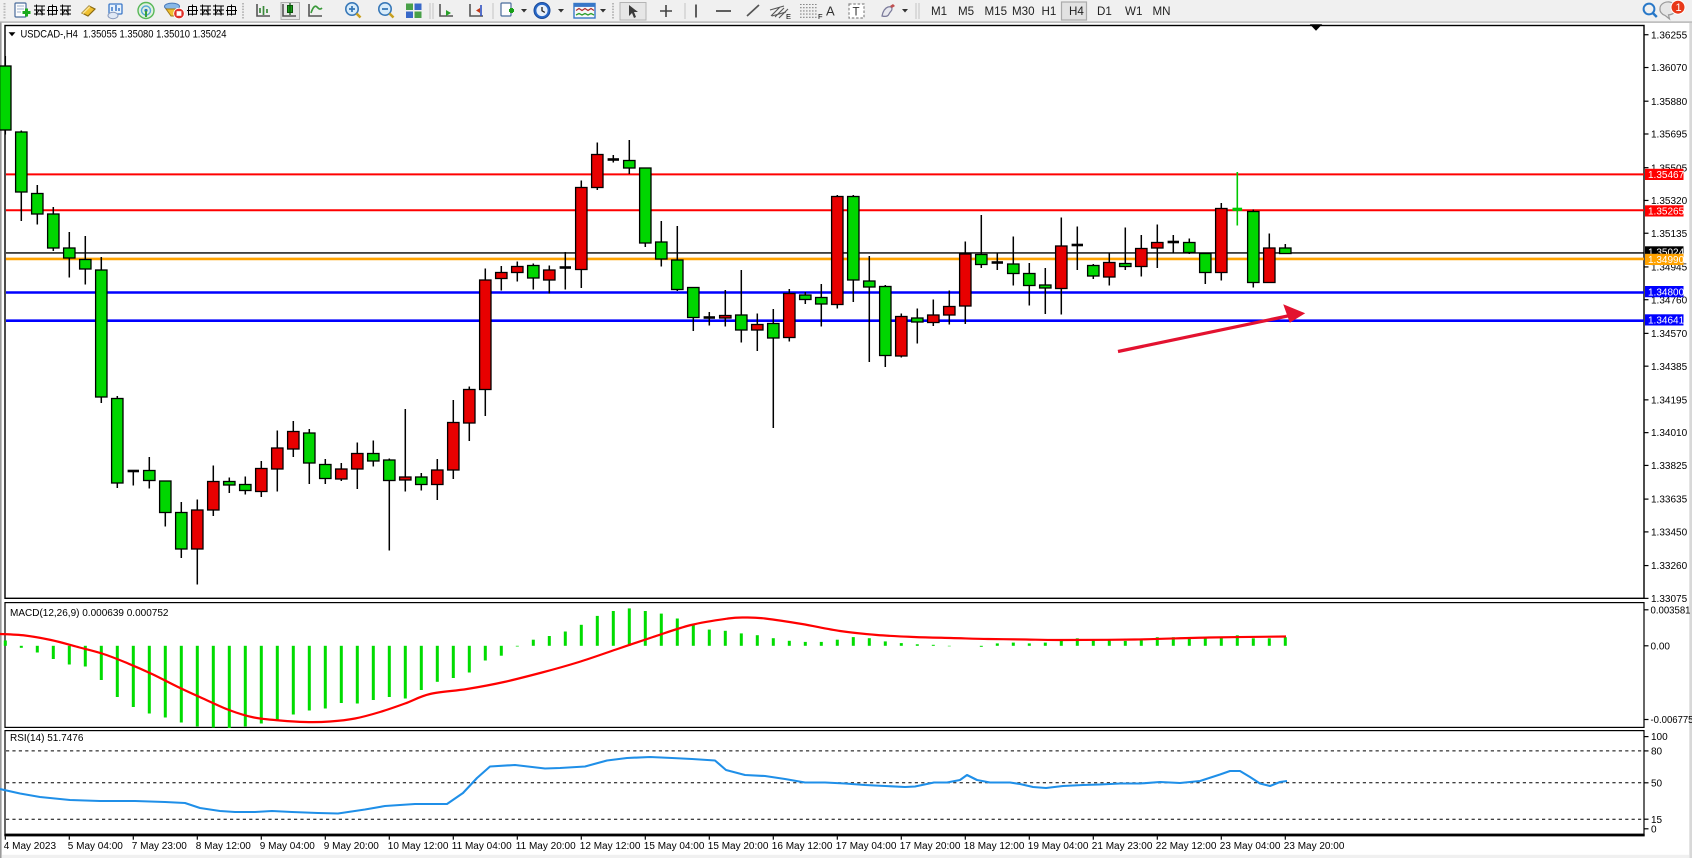 The height and width of the screenshot is (858, 1692). Describe the element at coordinates (351, 846) in the screenshot. I see `svg-text: 9 May 20:00` at that location.